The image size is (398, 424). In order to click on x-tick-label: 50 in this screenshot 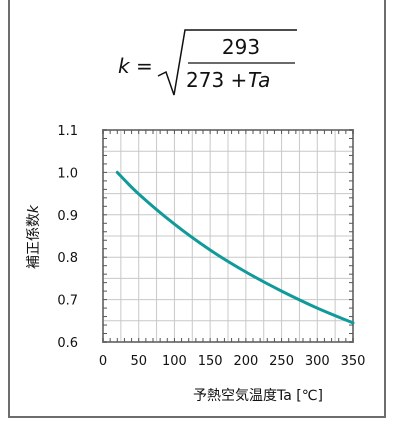, I will do `click(138, 361)`.